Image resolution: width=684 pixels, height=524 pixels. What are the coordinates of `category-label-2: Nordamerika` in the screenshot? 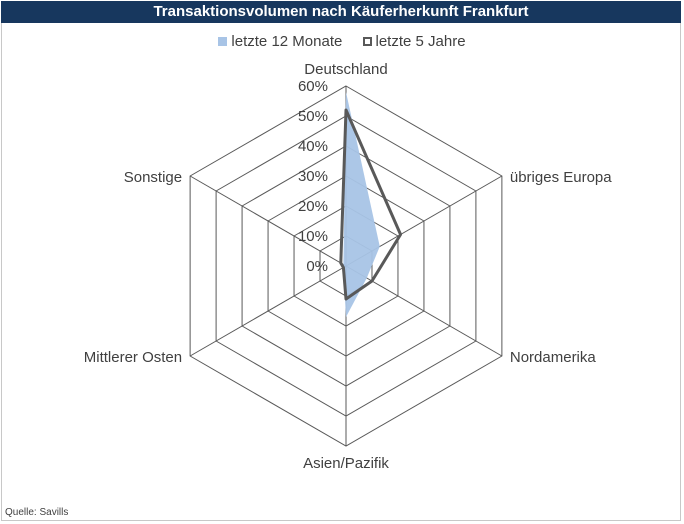 It's located at (553, 357).